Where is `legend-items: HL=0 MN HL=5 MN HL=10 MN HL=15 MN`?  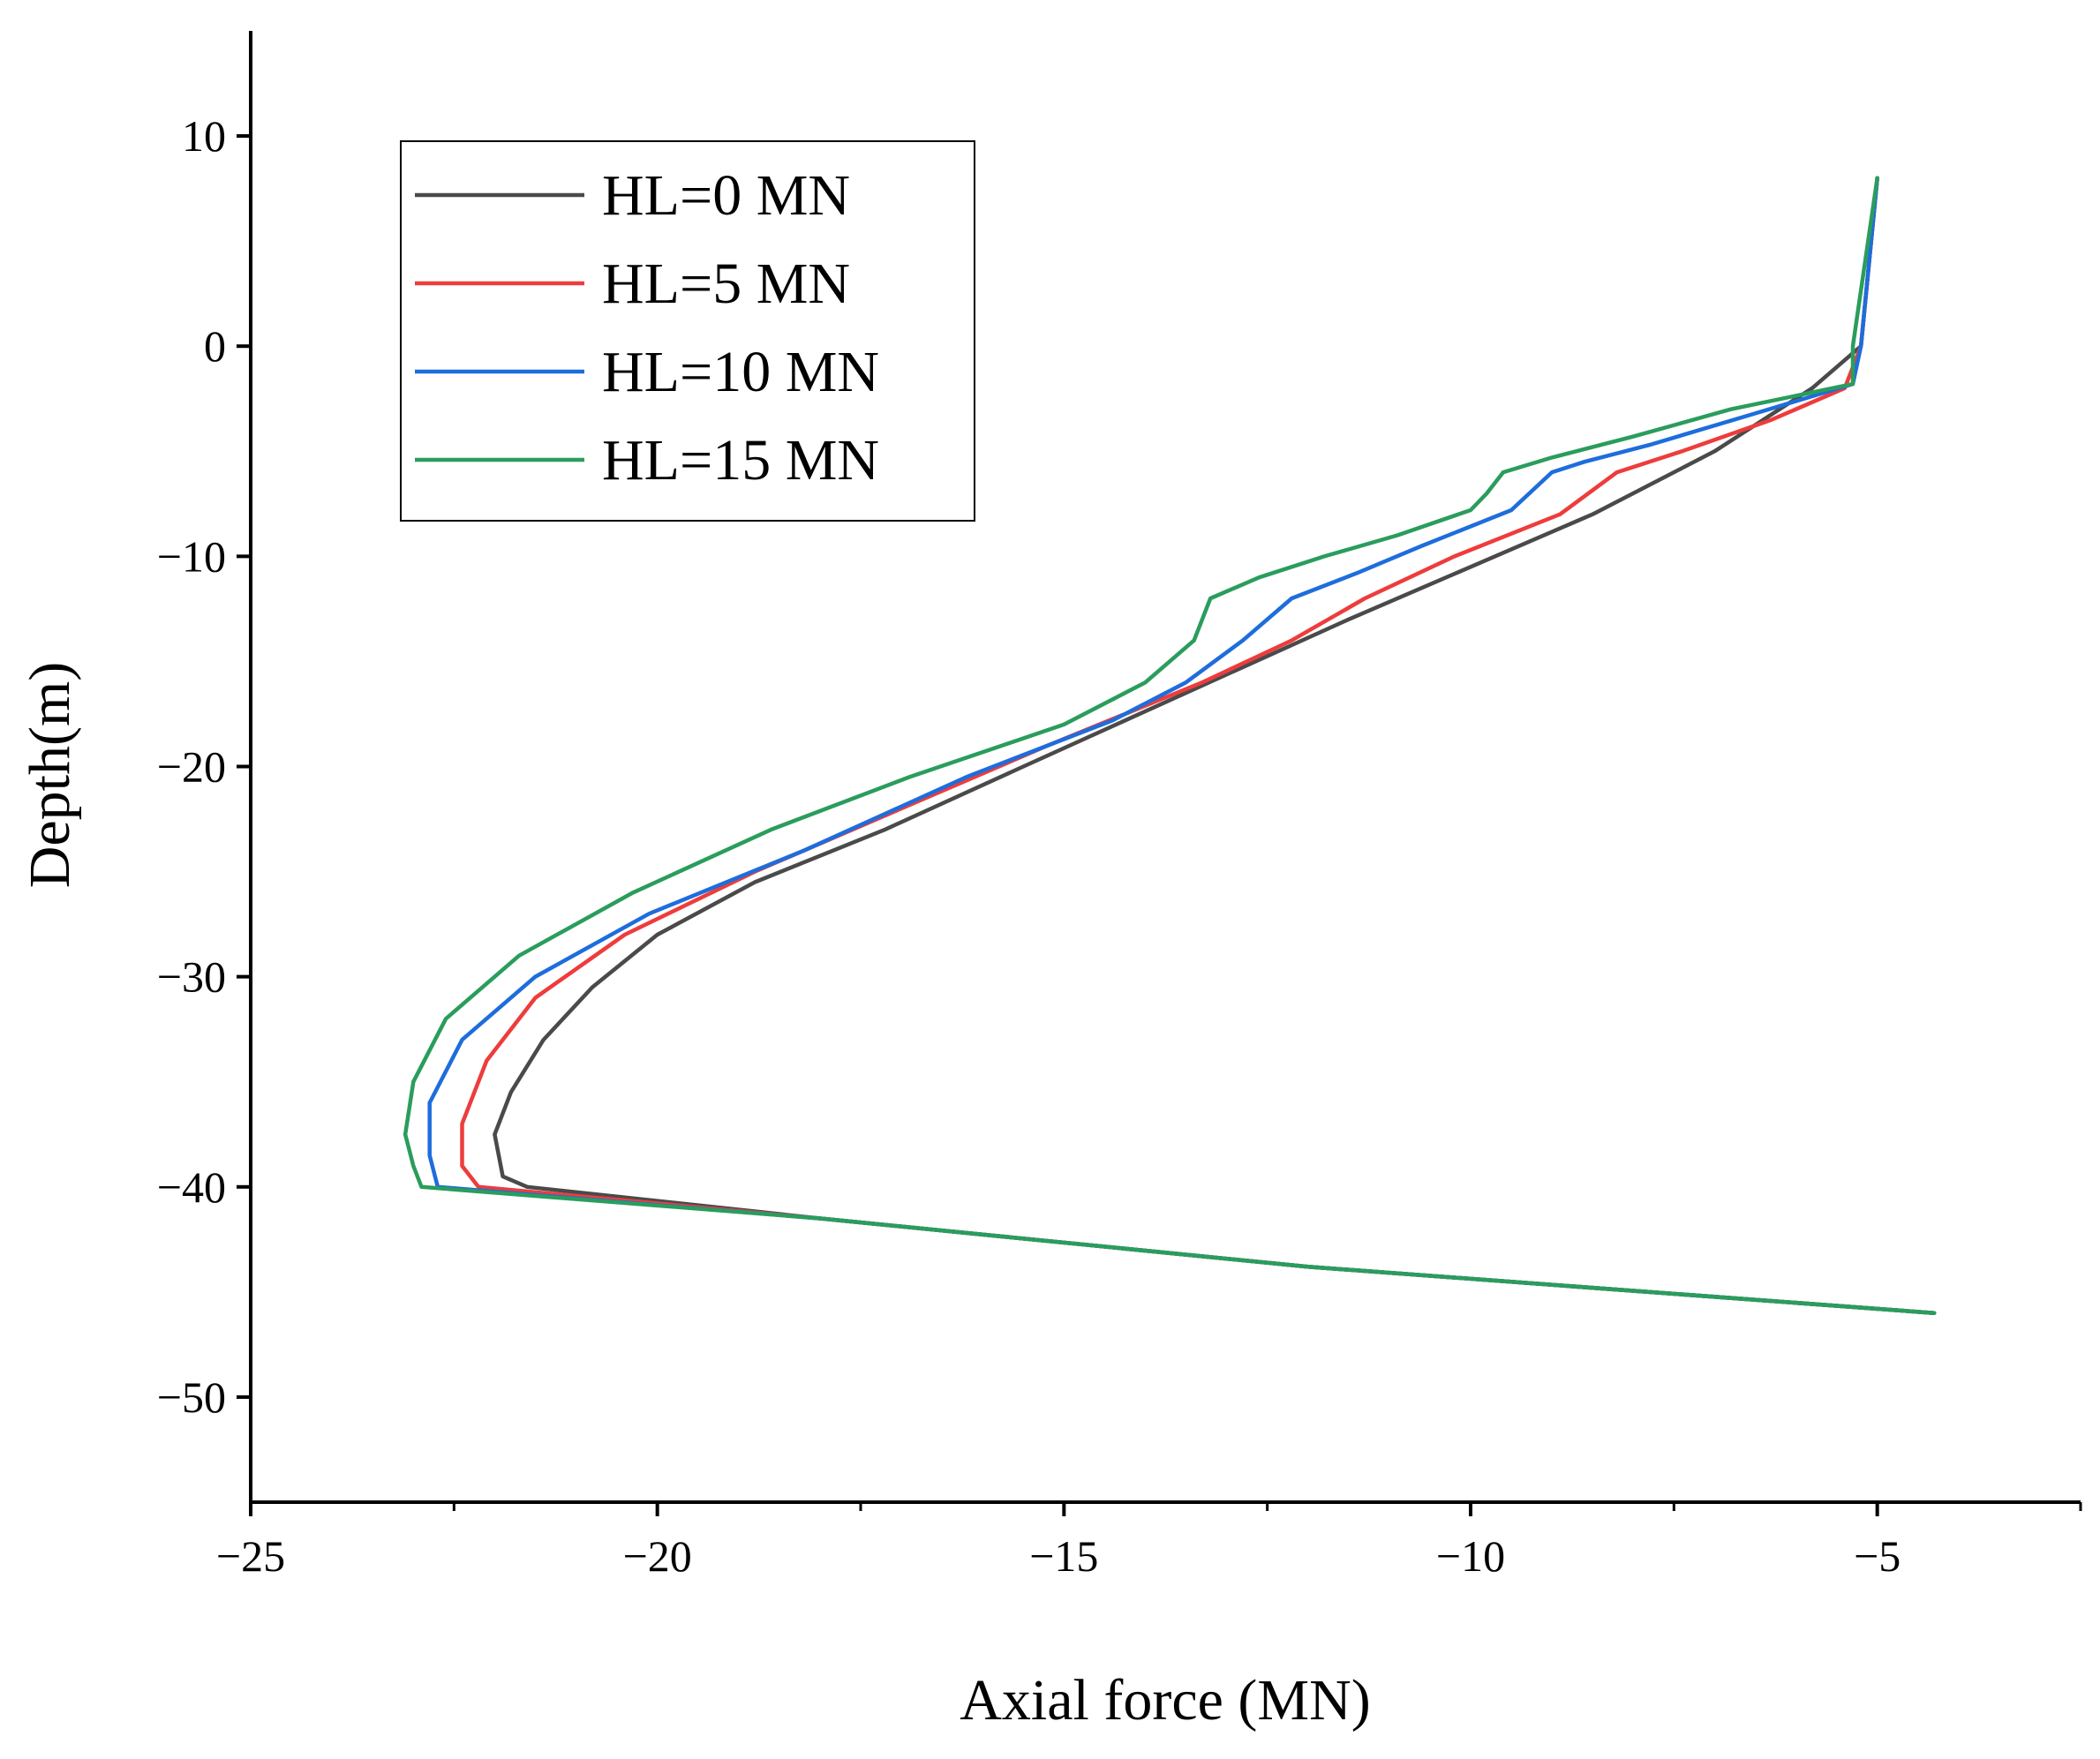
legend-items: HL=0 MN HL=5 MN HL=10 MN HL=15 MN is located at coordinates (647, 328).